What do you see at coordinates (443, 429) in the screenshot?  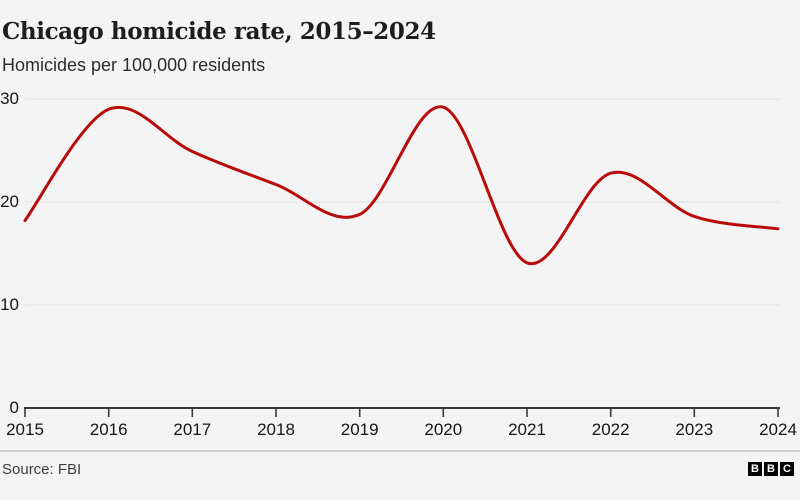 I see `x-axis-label: 2020` at bounding box center [443, 429].